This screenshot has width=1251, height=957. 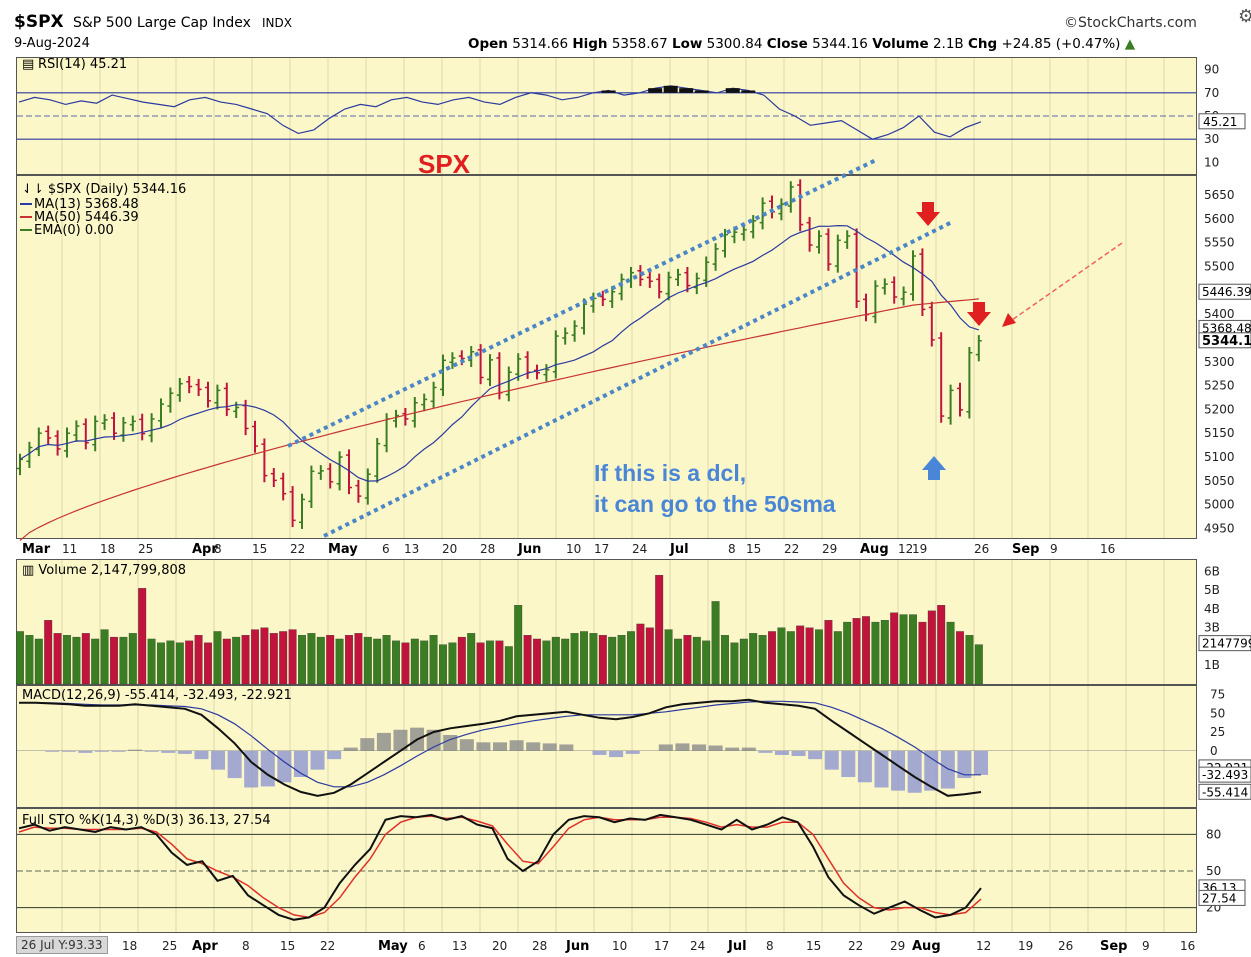 I want to click on price-last-label: 5446.39, so click(x=1226, y=292).